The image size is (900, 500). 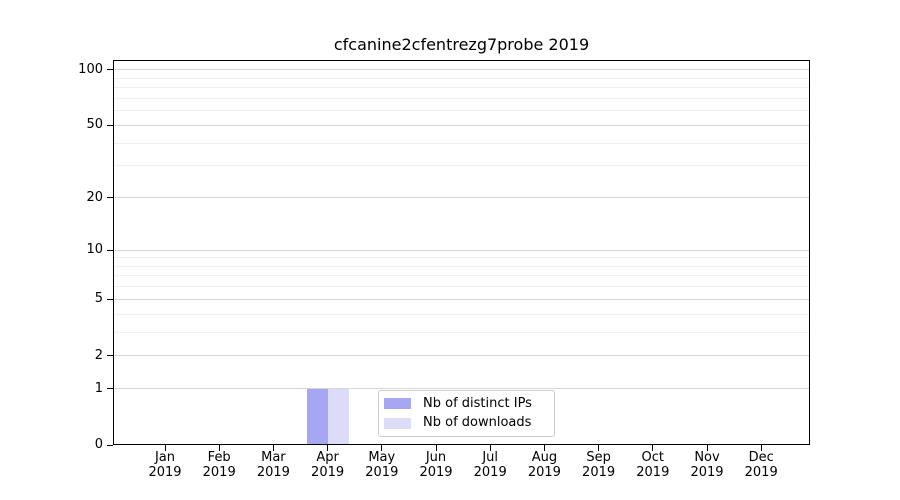 I want to click on legend: Nb of distinct IPs Nb of downloads, so click(x=466, y=413).